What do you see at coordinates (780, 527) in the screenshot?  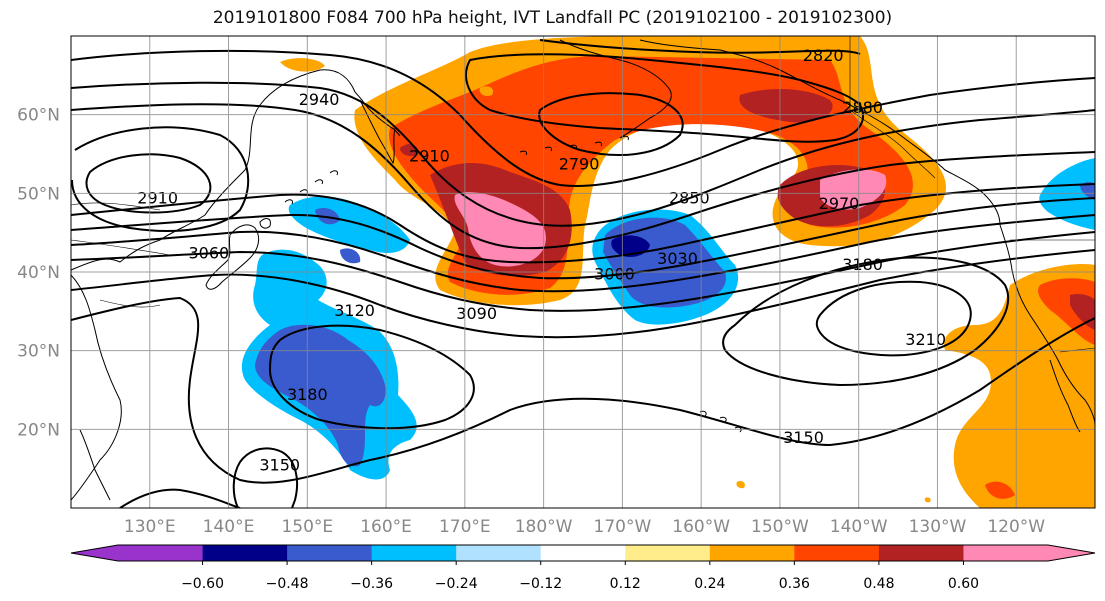 I see `lon-tick-label: 150°W` at bounding box center [780, 527].